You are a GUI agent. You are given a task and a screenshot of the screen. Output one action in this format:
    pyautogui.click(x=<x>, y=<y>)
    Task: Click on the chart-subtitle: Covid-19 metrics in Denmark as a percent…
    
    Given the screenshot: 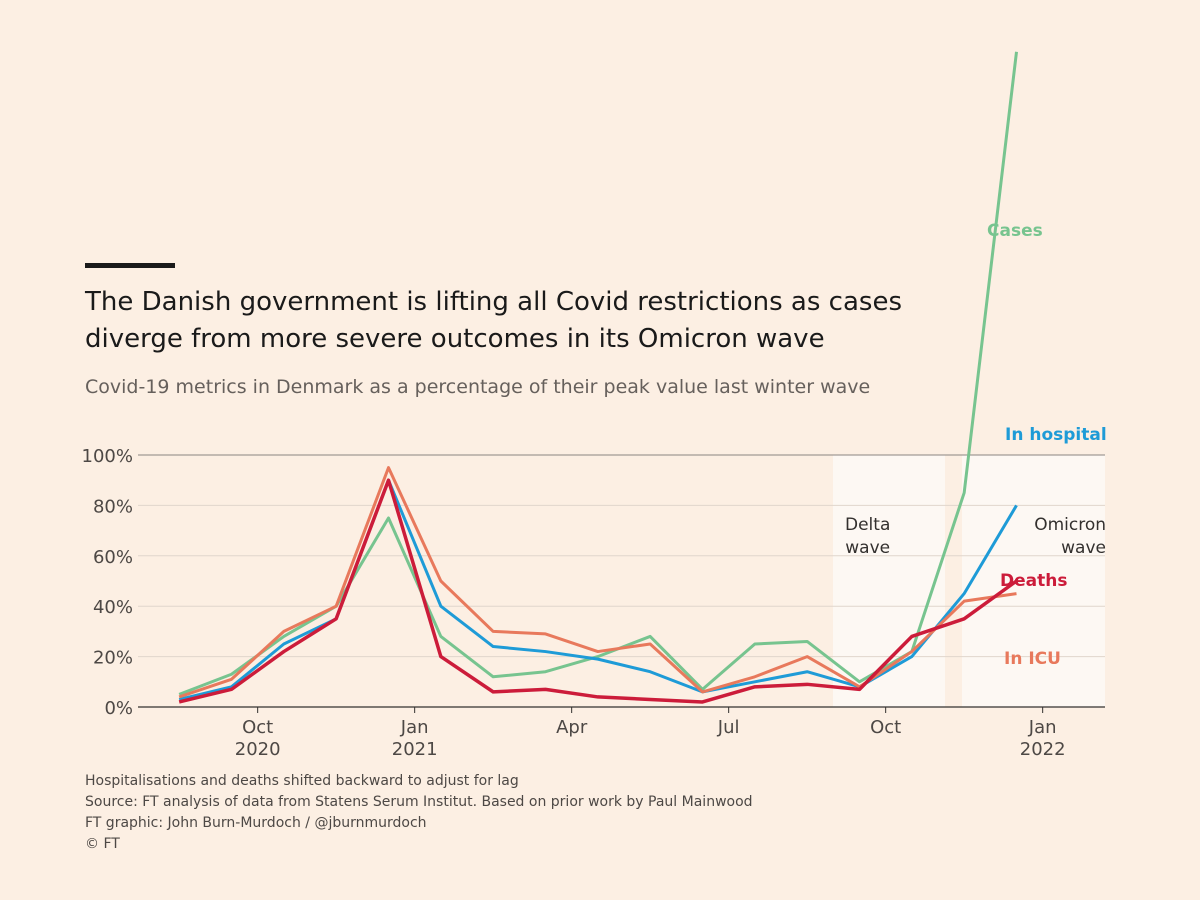 What is the action you would take?
    pyautogui.click(x=478, y=387)
    